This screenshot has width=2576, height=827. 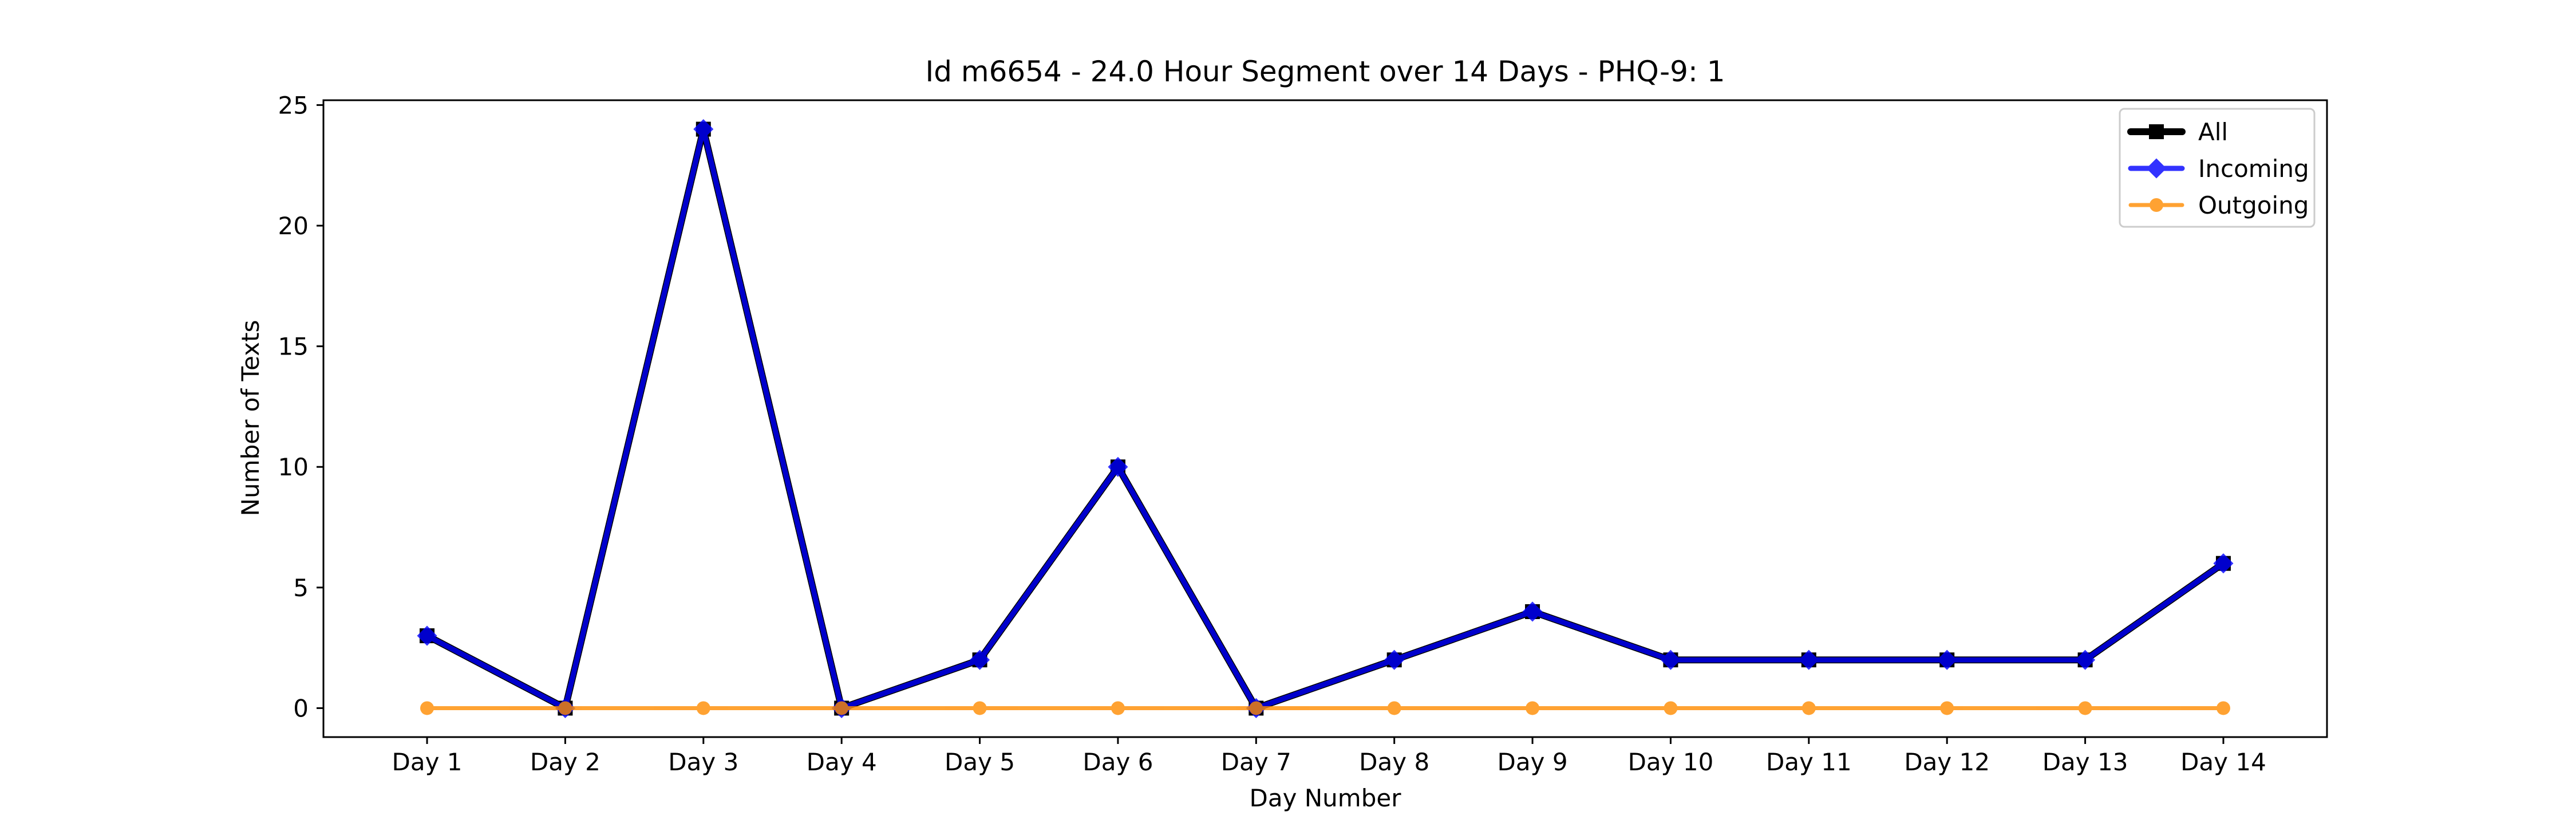 I want to click on legend: All Incoming Outgoing, so click(x=2217, y=168).